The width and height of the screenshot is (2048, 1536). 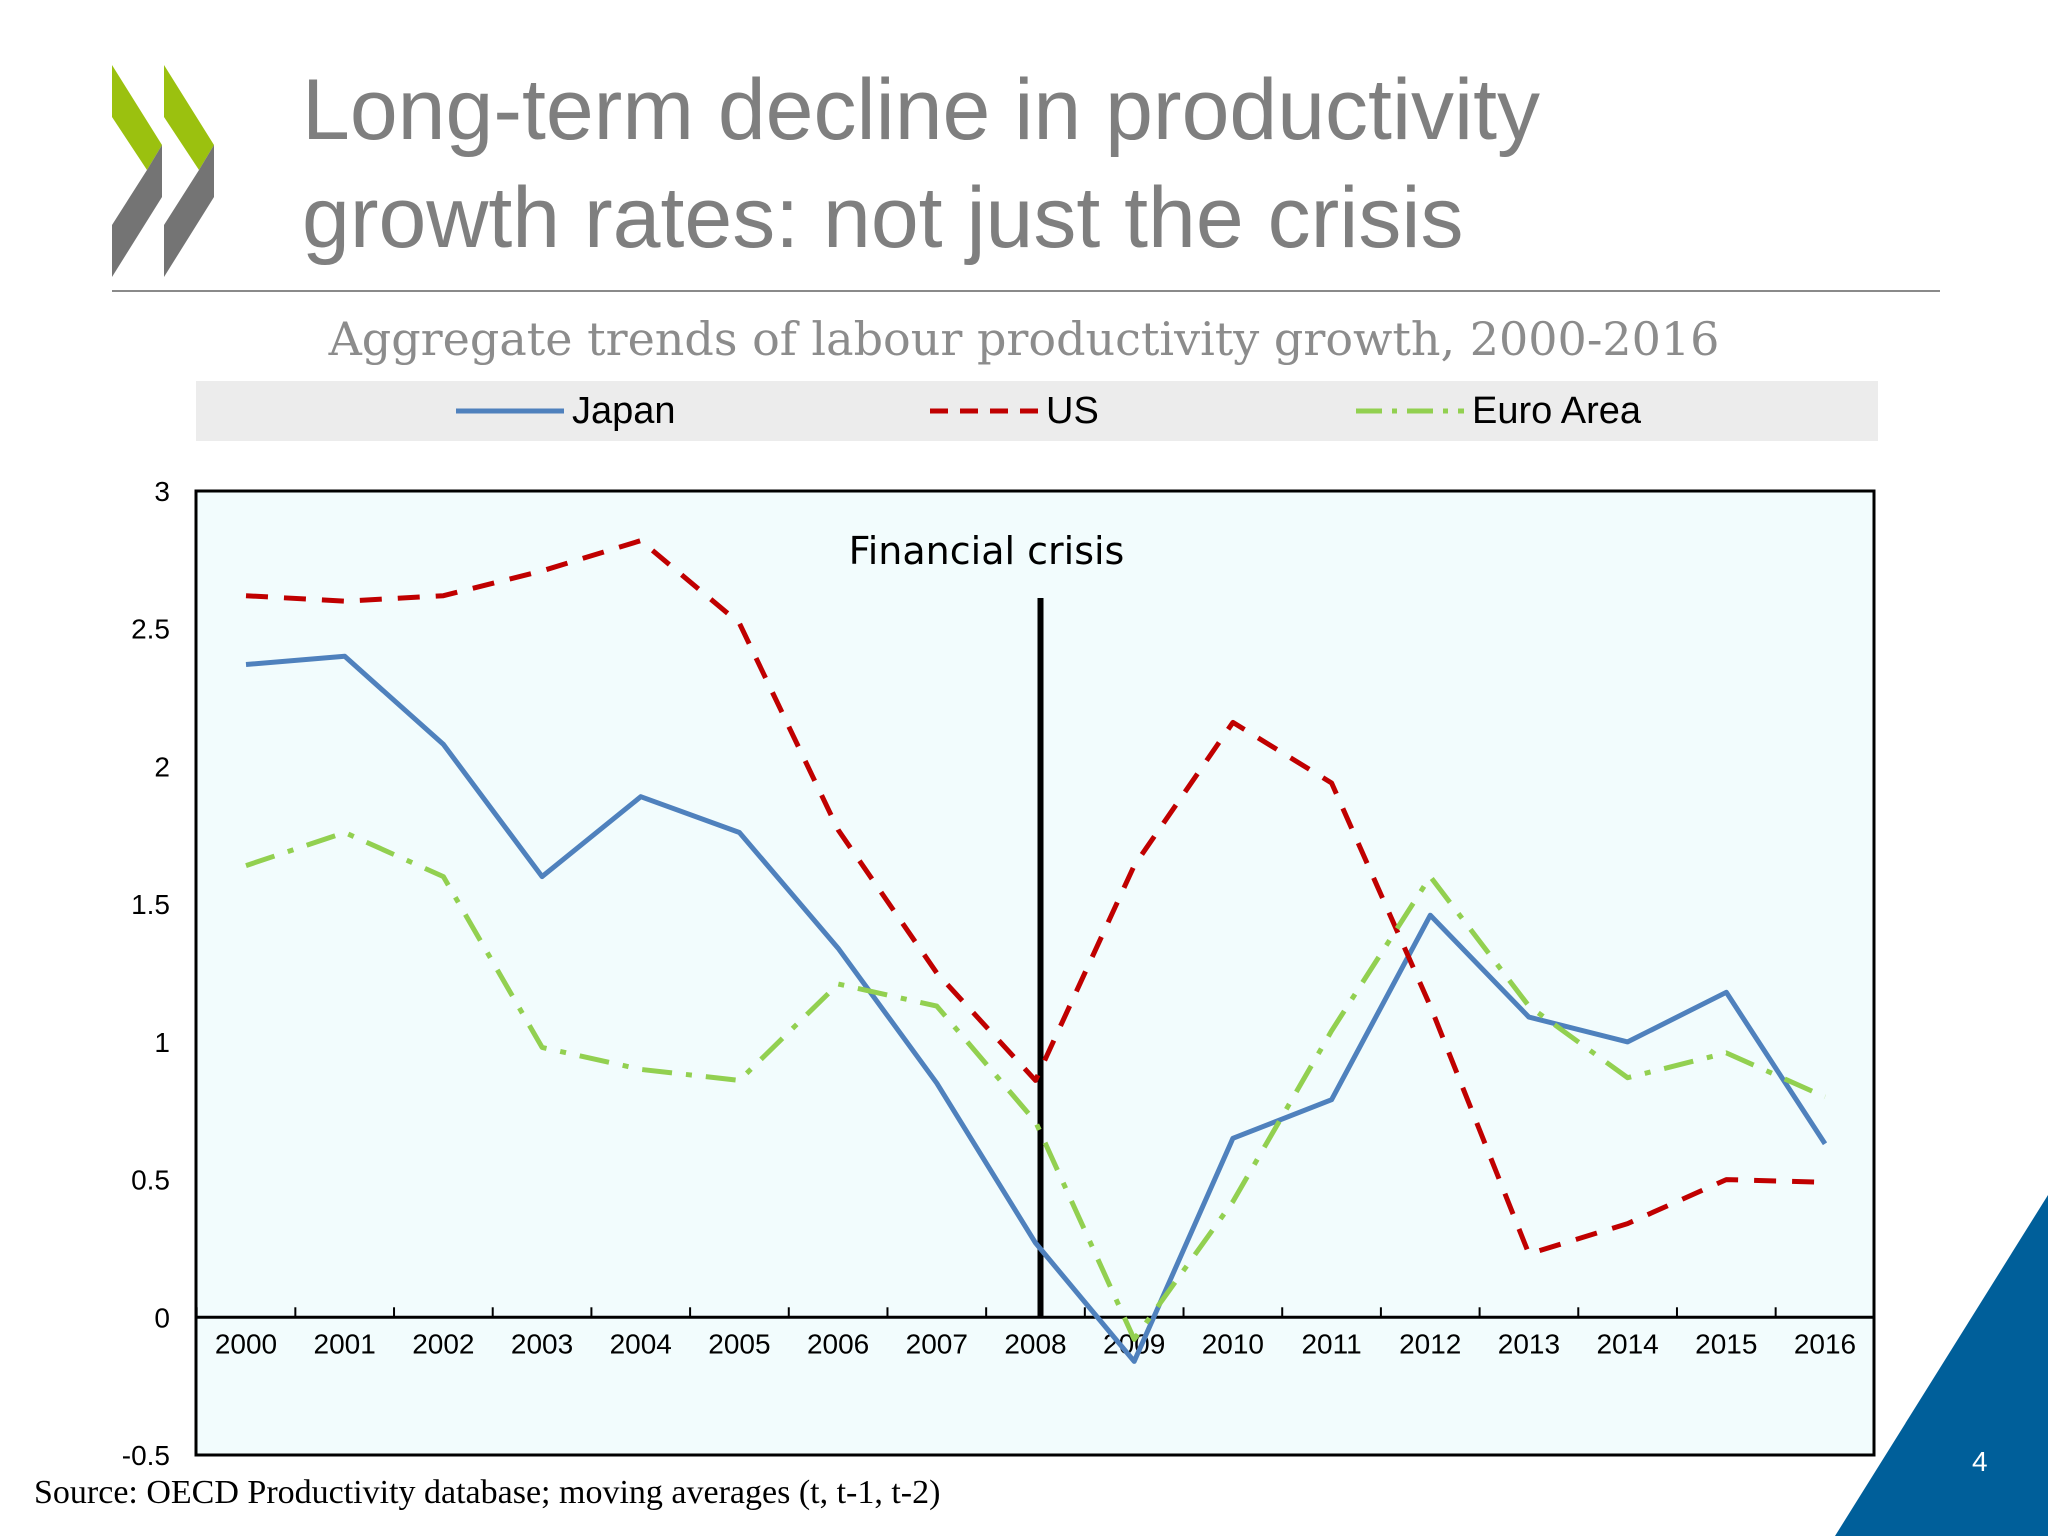 What do you see at coordinates (624, 410) in the screenshot?
I see `legend-label: Japan` at bounding box center [624, 410].